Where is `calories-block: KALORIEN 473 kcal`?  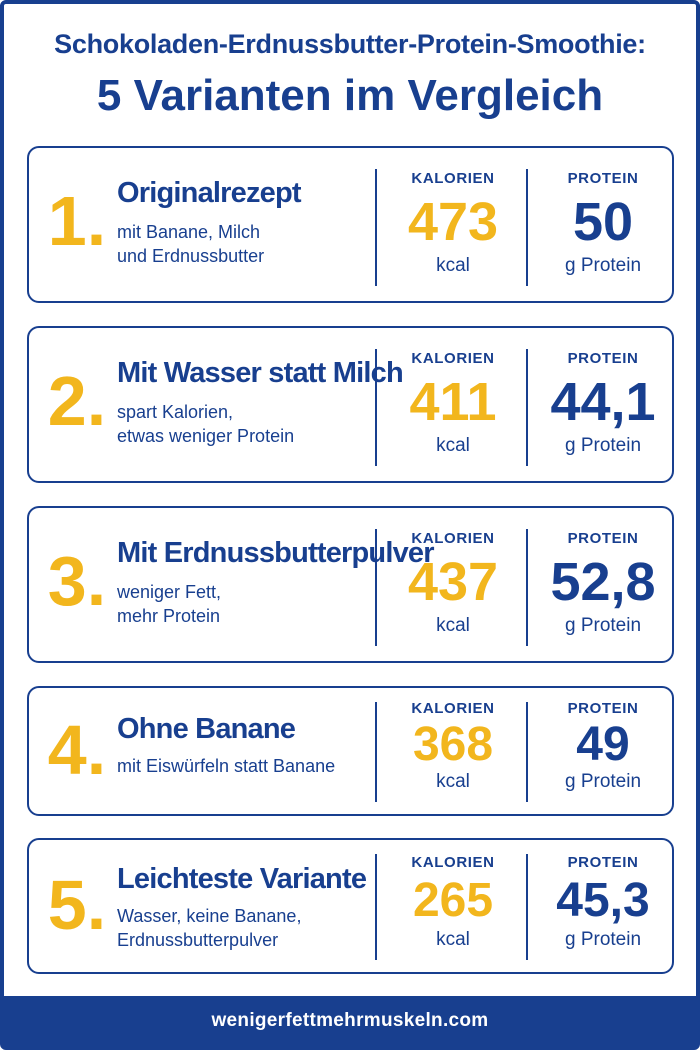
calories-block: KALORIEN 473 kcal is located at coordinates (453, 224).